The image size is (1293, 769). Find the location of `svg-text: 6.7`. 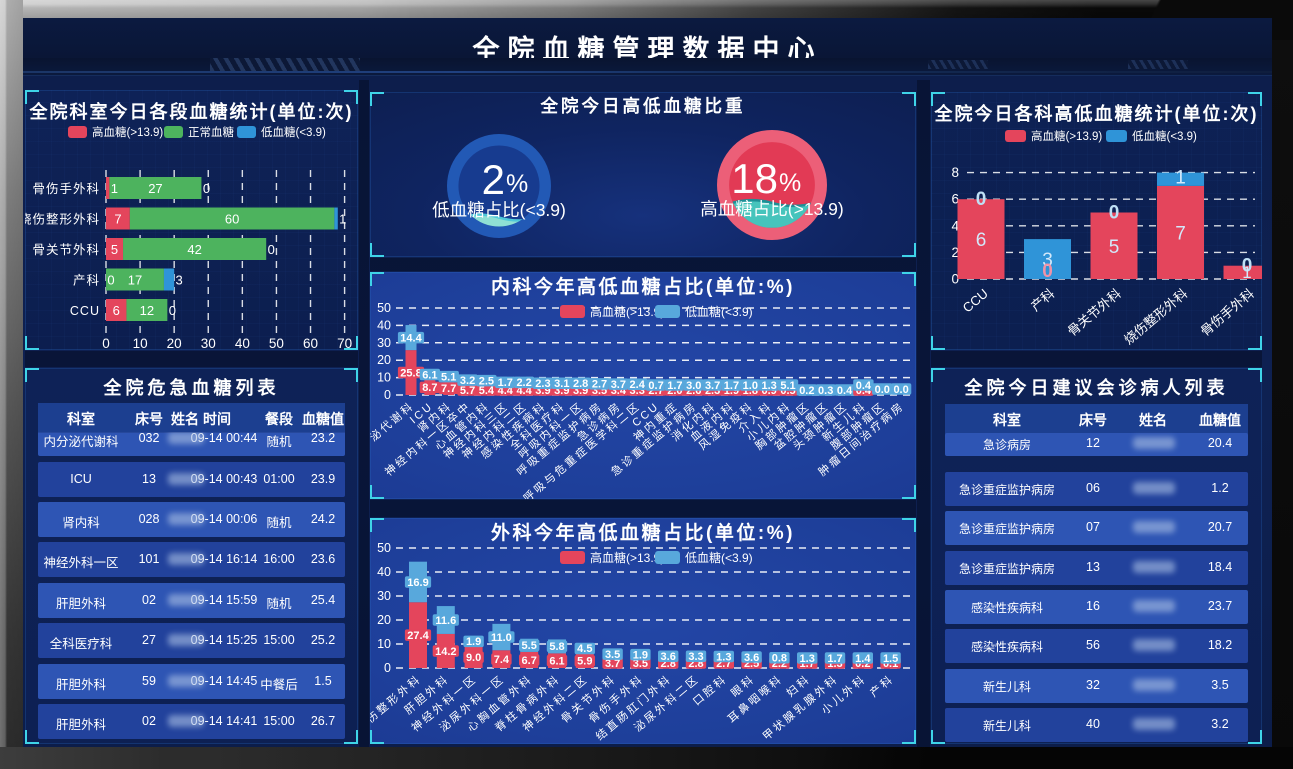

svg-text: 6.7 is located at coordinates (529, 661).